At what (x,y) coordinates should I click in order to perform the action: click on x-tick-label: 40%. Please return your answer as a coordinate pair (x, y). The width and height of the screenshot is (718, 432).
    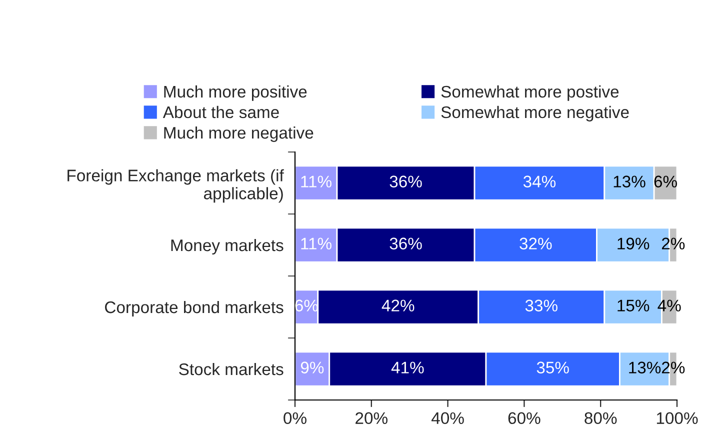
    Looking at the image, I should click on (448, 418).